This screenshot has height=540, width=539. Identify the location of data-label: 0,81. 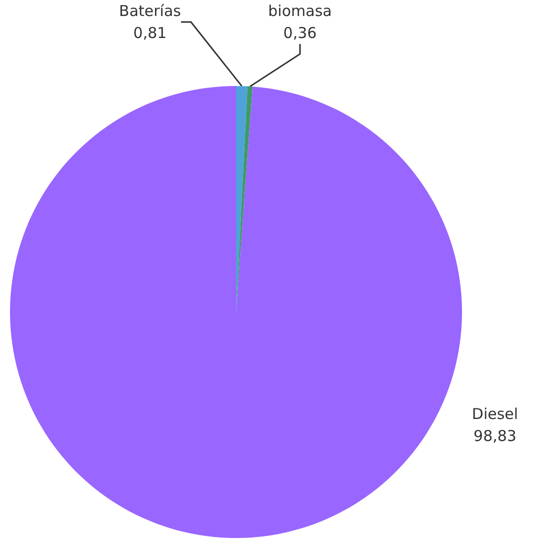
(150, 33).